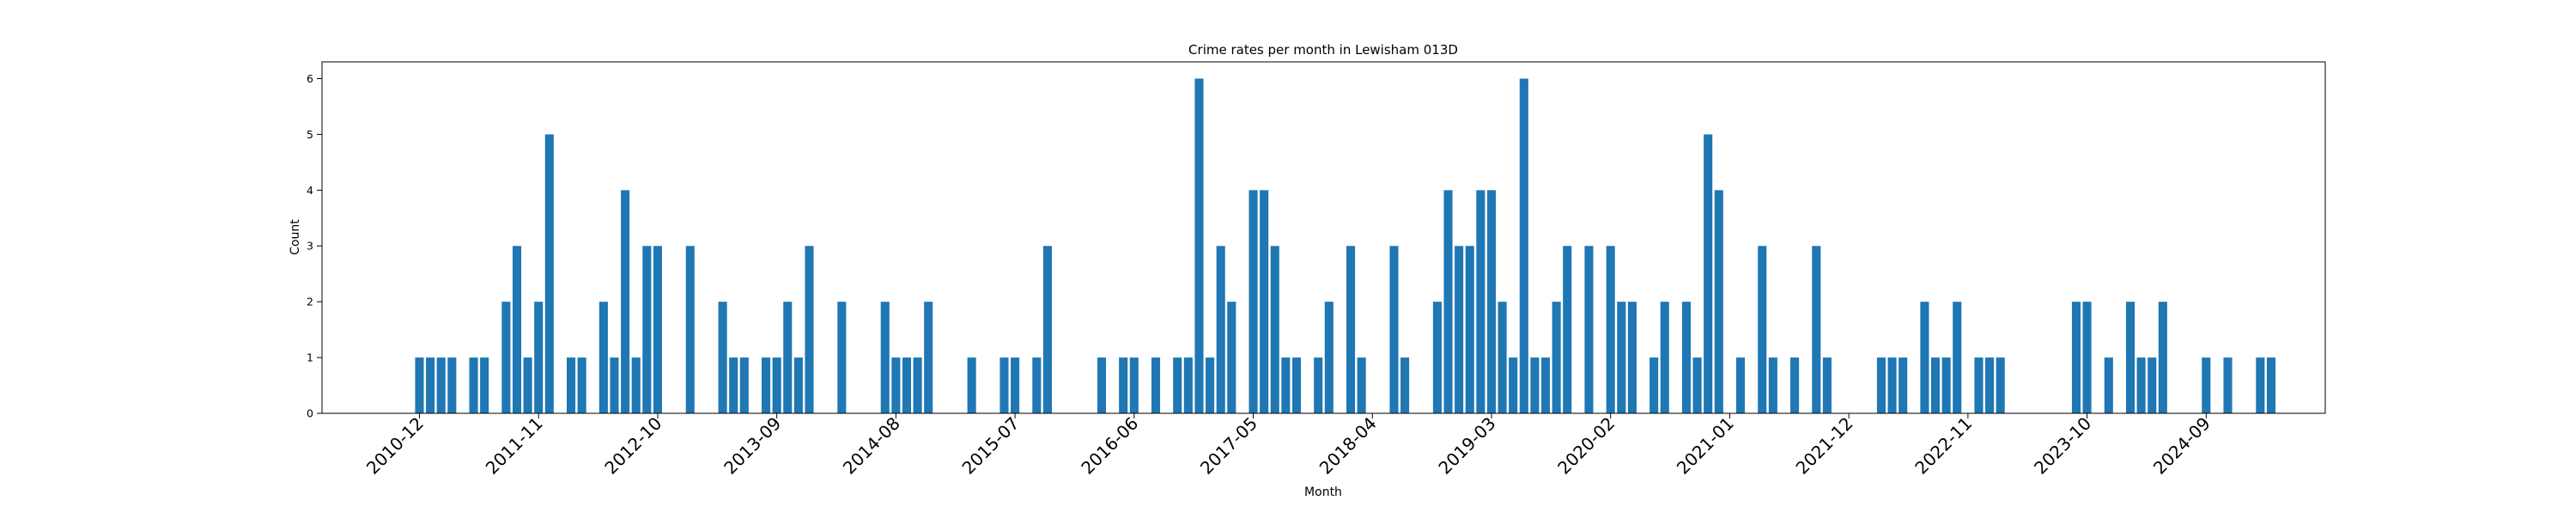 The image size is (2576, 519). What do you see at coordinates (310, 246) in the screenshot?
I see `y-tick-label: 3` at bounding box center [310, 246].